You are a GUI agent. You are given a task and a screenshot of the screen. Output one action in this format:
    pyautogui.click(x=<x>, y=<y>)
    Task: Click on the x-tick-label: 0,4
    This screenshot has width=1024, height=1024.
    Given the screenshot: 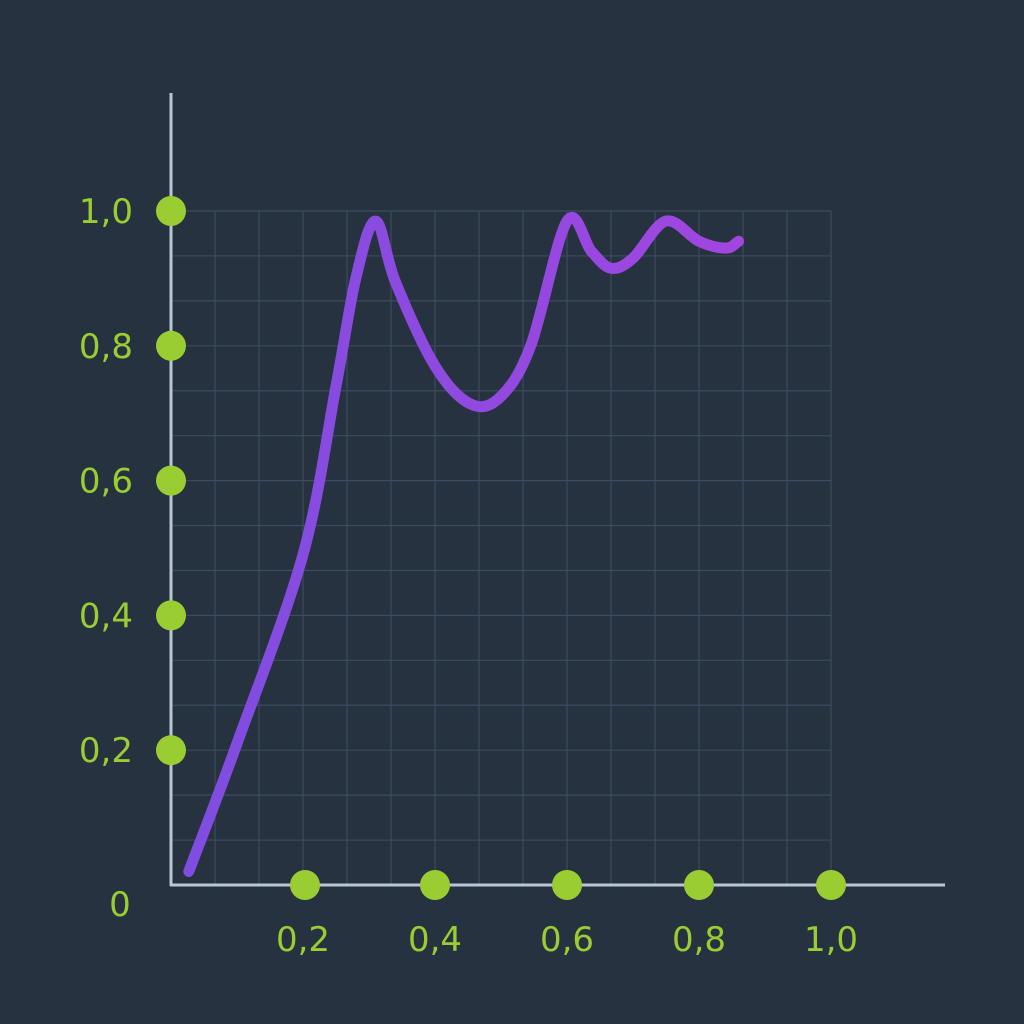 What is the action you would take?
    pyautogui.click(x=435, y=940)
    